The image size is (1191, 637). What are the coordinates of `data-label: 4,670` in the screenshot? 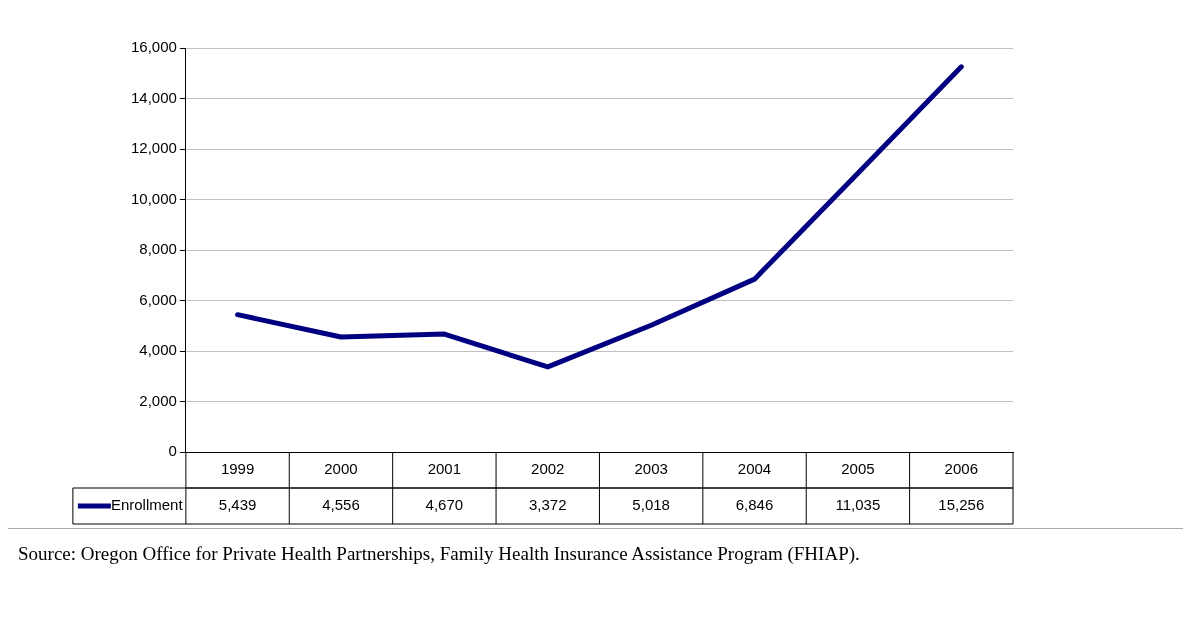 It's located at (444, 505).